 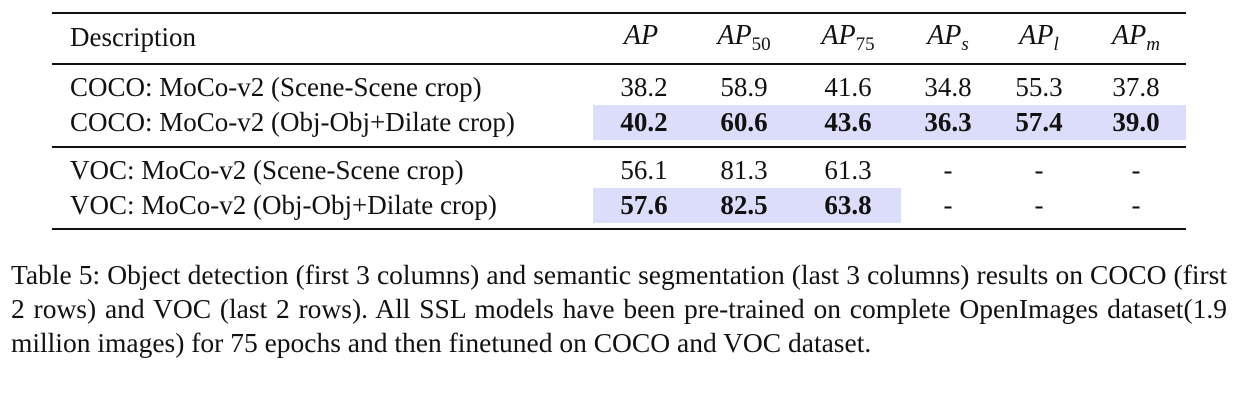 What do you see at coordinates (848, 170) in the screenshot?
I see `cell-ap75: 61.3` at bounding box center [848, 170].